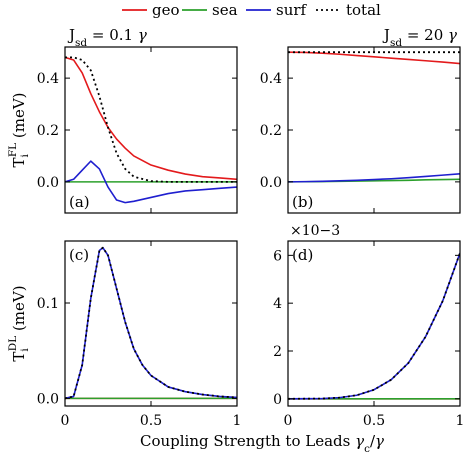 Image resolution: width=463 pixels, height=456 pixels. What do you see at coordinates (302, 255) in the screenshot?
I see `panel-label: (d)` at bounding box center [302, 255].